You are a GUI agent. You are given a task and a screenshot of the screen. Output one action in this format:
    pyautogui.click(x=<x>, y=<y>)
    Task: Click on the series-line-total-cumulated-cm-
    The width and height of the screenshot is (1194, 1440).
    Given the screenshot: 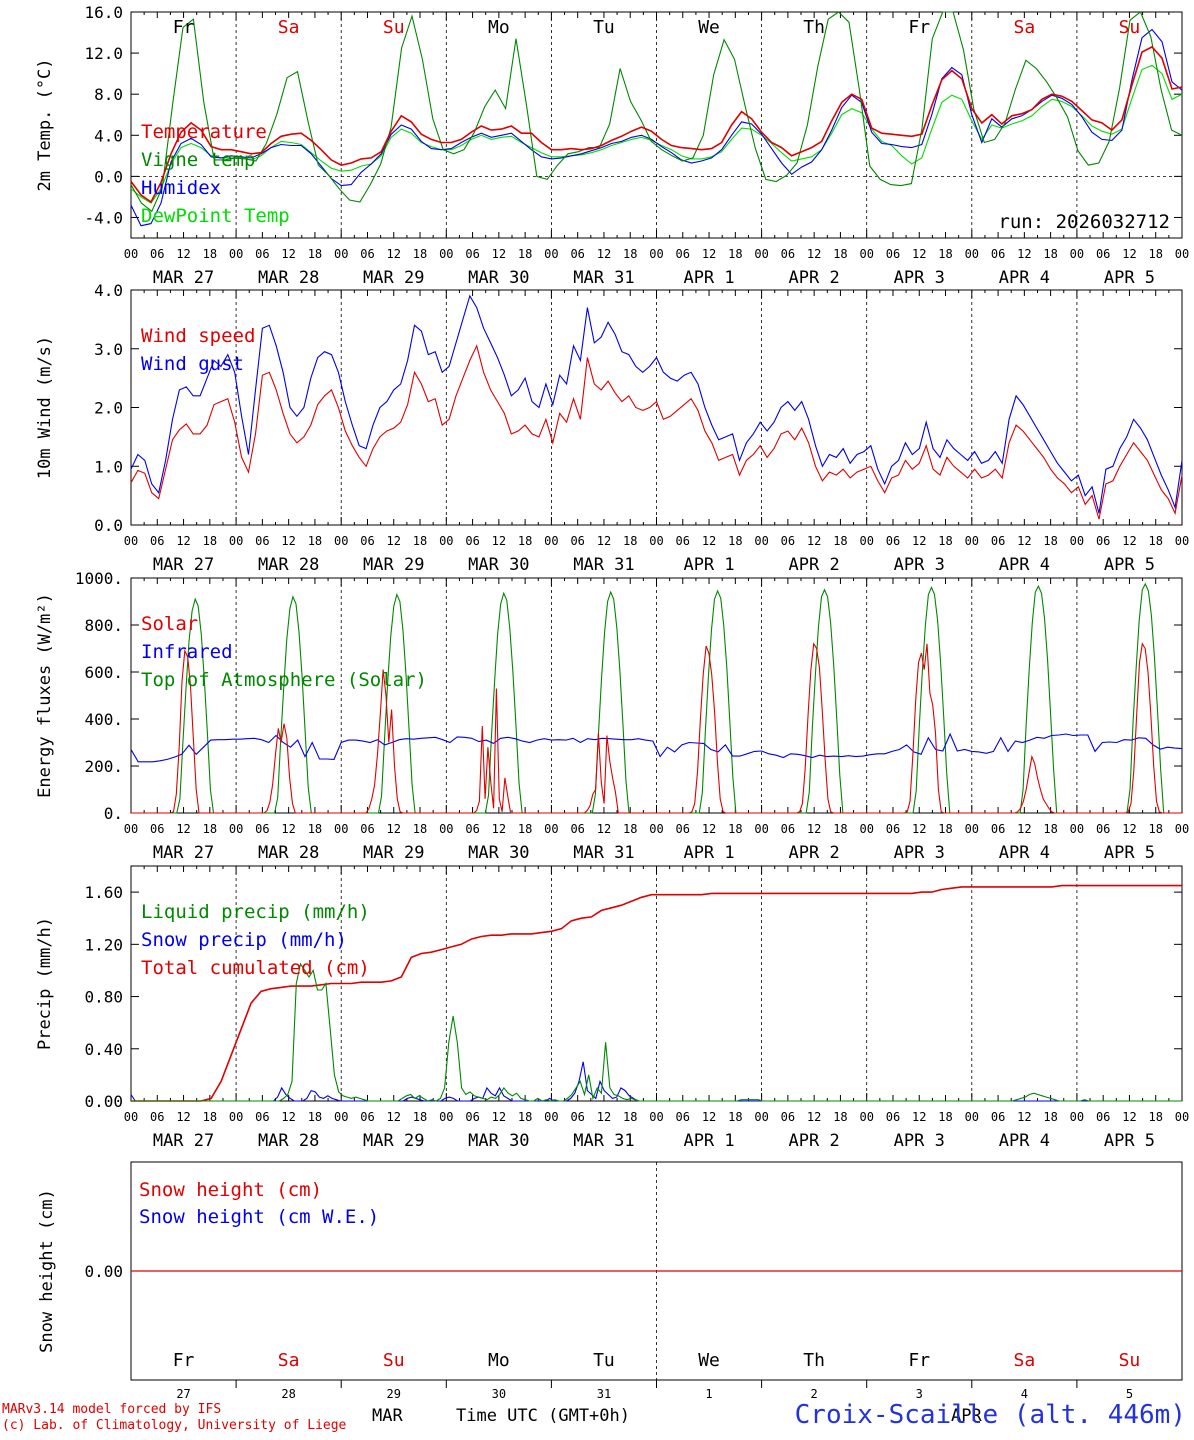 What is the action you would take?
    pyautogui.click(x=656, y=993)
    